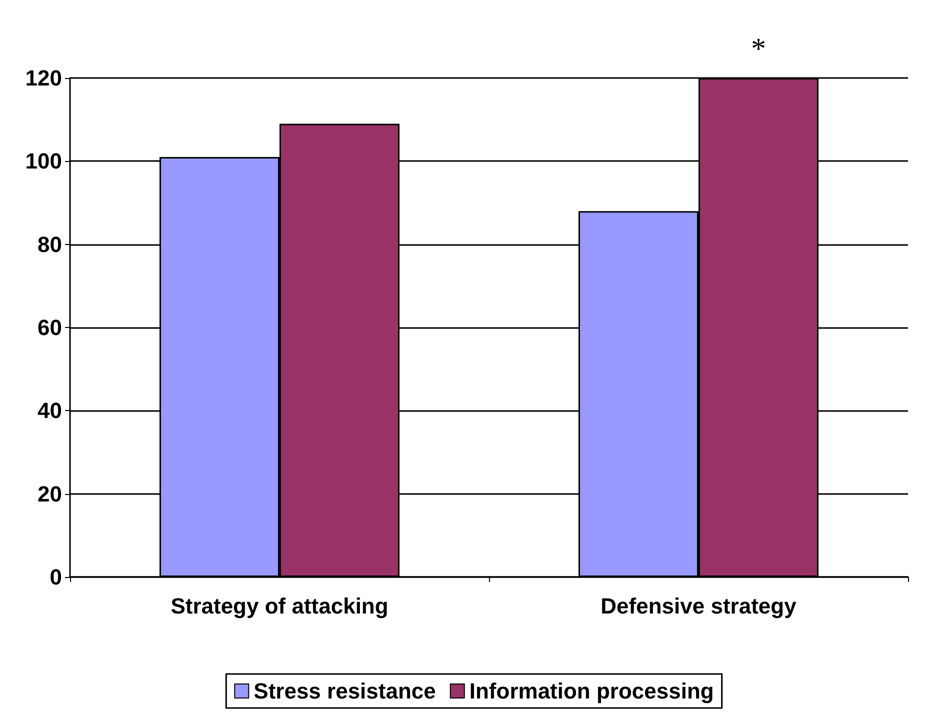  Describe the element at coordinates (50, 493) in the screenshot. I see `y-tick-label: 20` at that location.